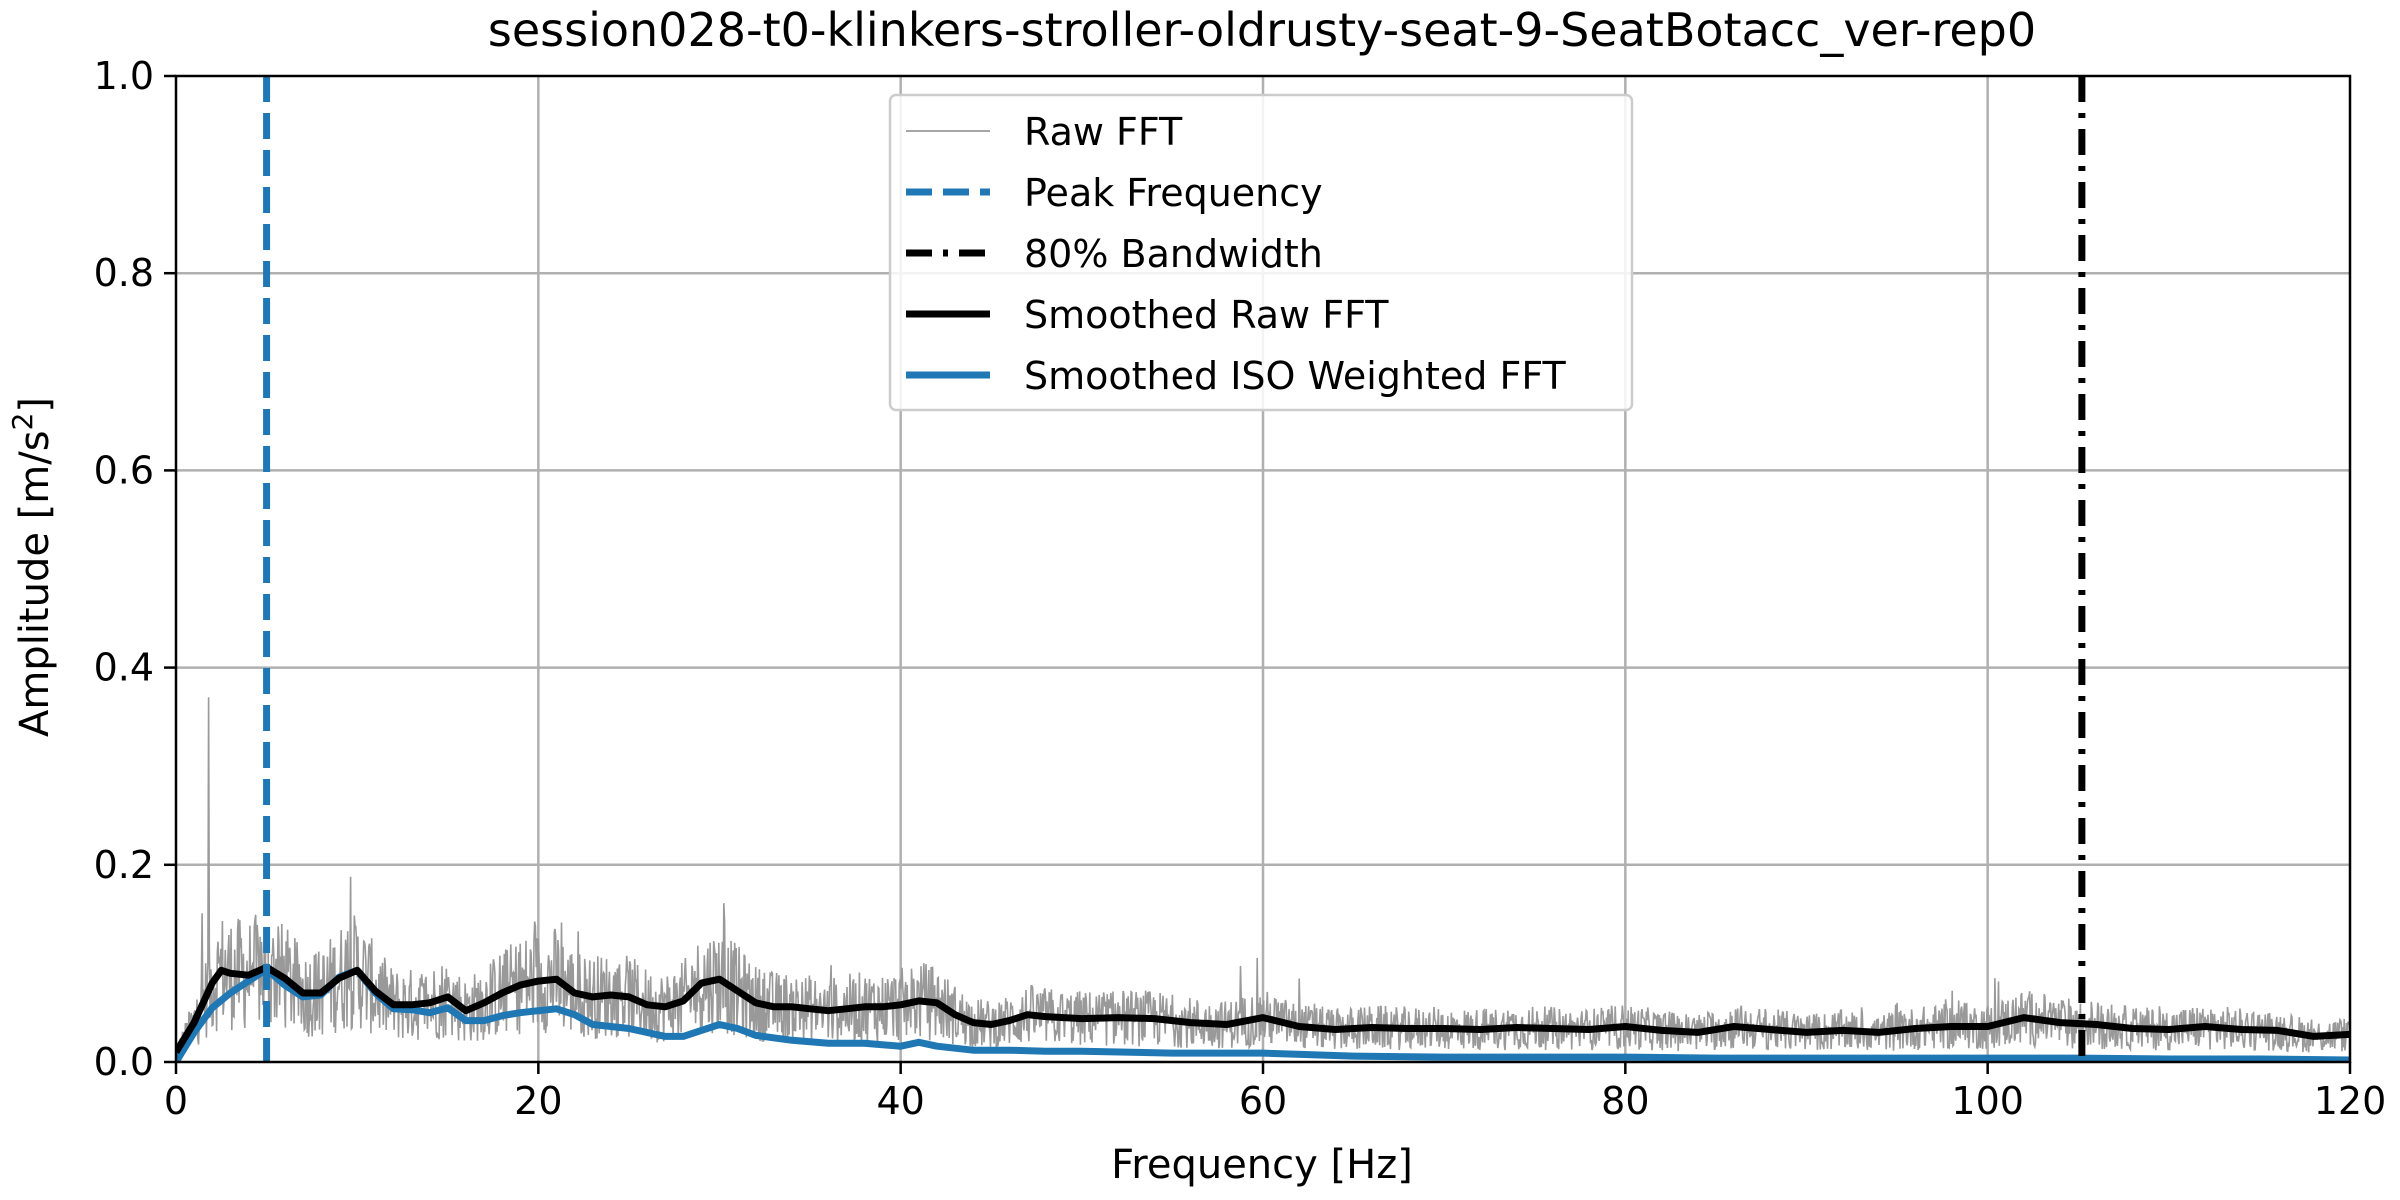 The height and width of the screenshot is (1200, 2400). I want to click on x-tick-label: 100, so click(1987, 1101).